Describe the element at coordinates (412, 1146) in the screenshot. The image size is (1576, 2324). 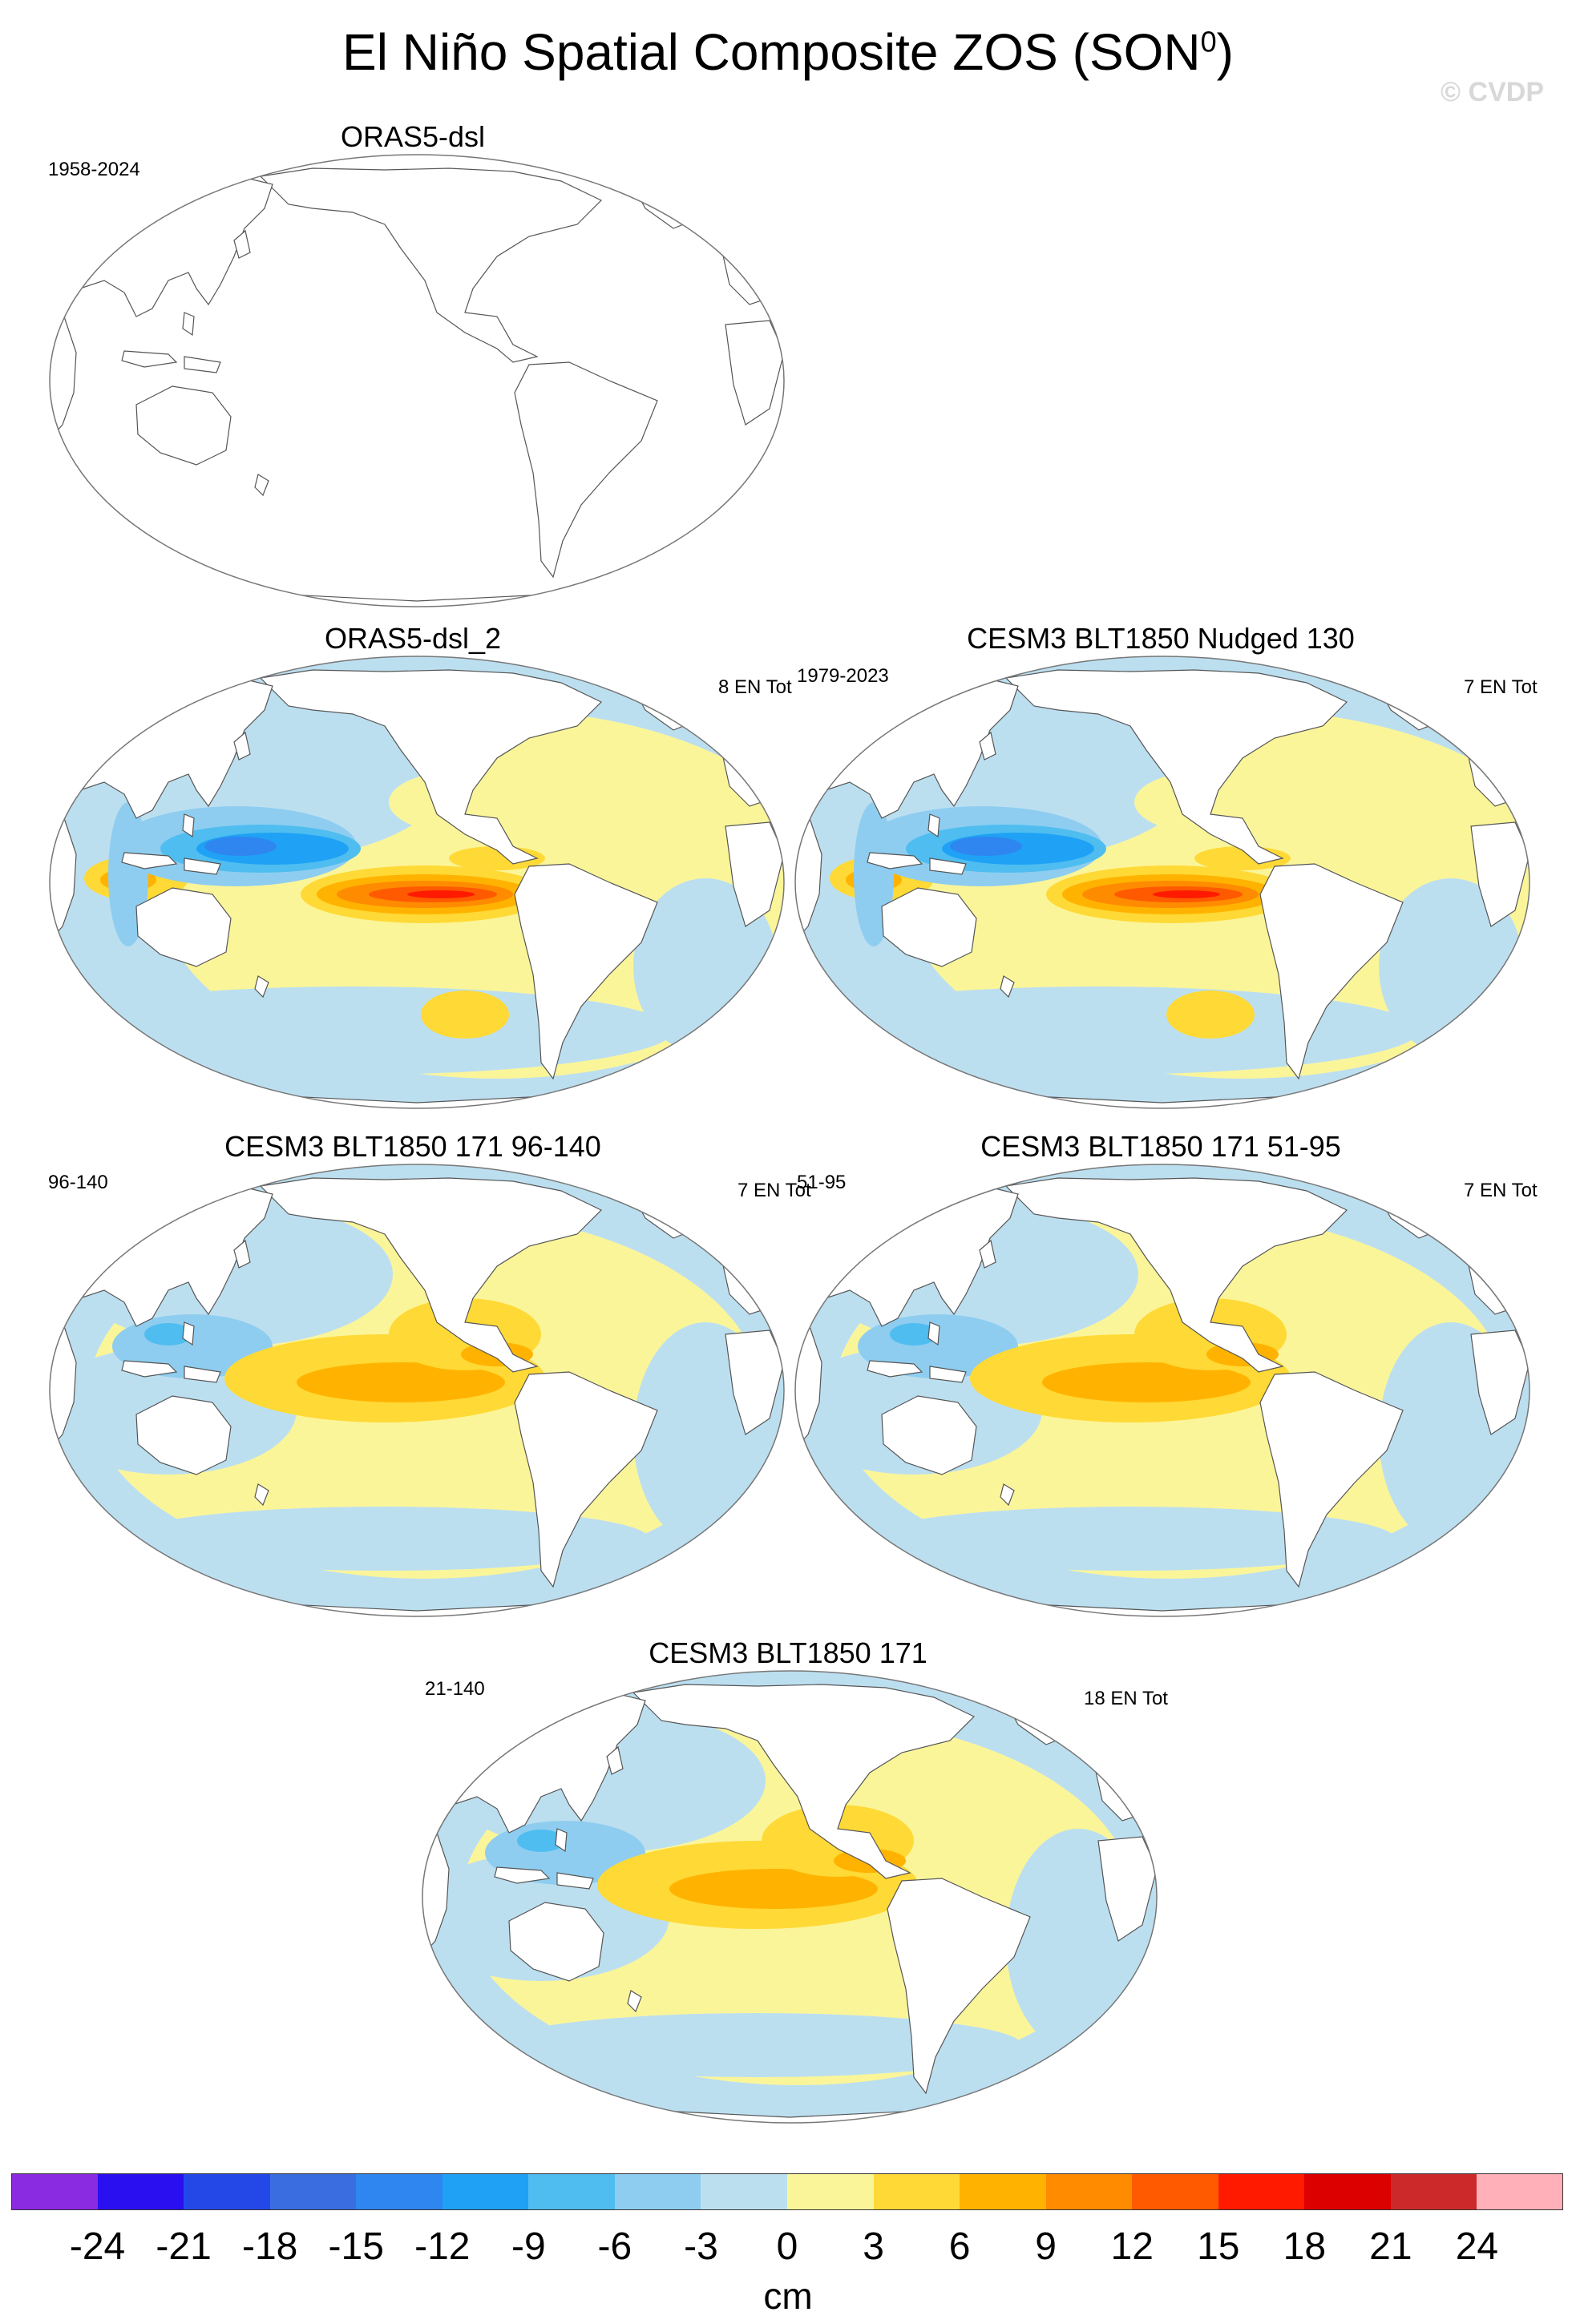
I see `panel-title-cesm3-96-140: CESM3 BLT1850 171 96-140` at that location.